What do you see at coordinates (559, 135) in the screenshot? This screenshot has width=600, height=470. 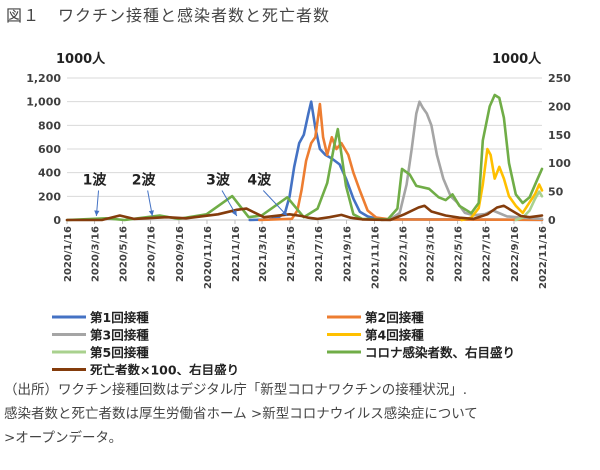 I see `right-tick-label: 150` at bounding box center [559, 135].